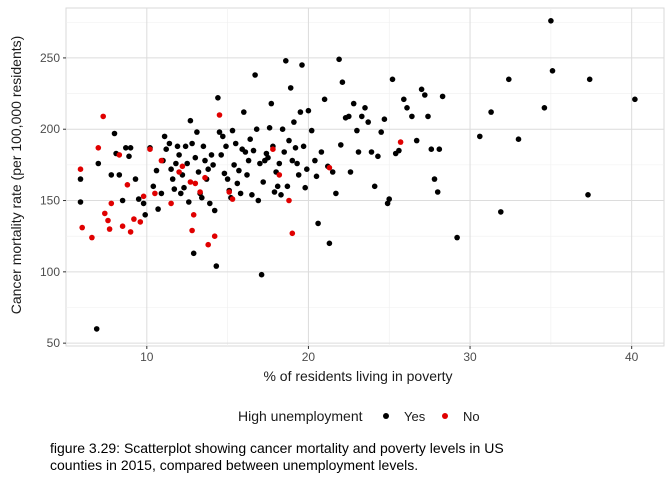 The width and height of the screenshot is (672, 480). What do you see at coordinates (445, 416) in the screenshot?
I see `legend-key-no` at bounding box center [445, 416].